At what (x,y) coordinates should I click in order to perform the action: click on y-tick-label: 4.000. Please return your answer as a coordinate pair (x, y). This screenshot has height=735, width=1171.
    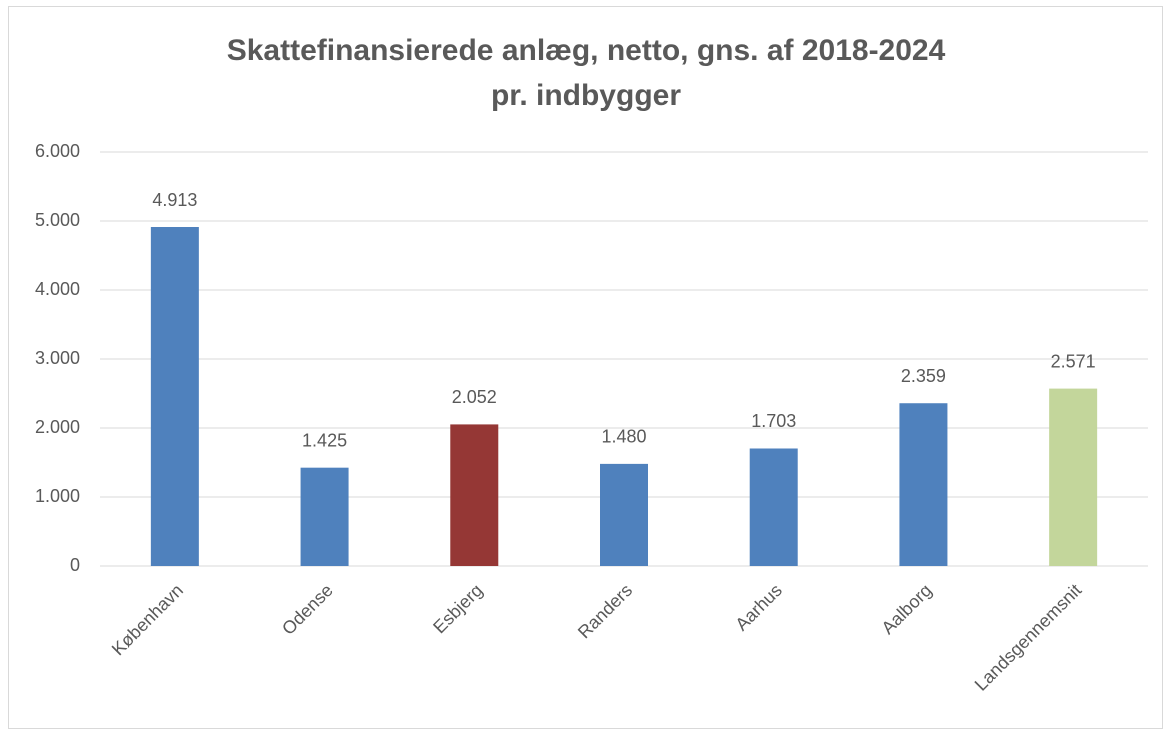
    Looking at the image, I should click on (57, 289).